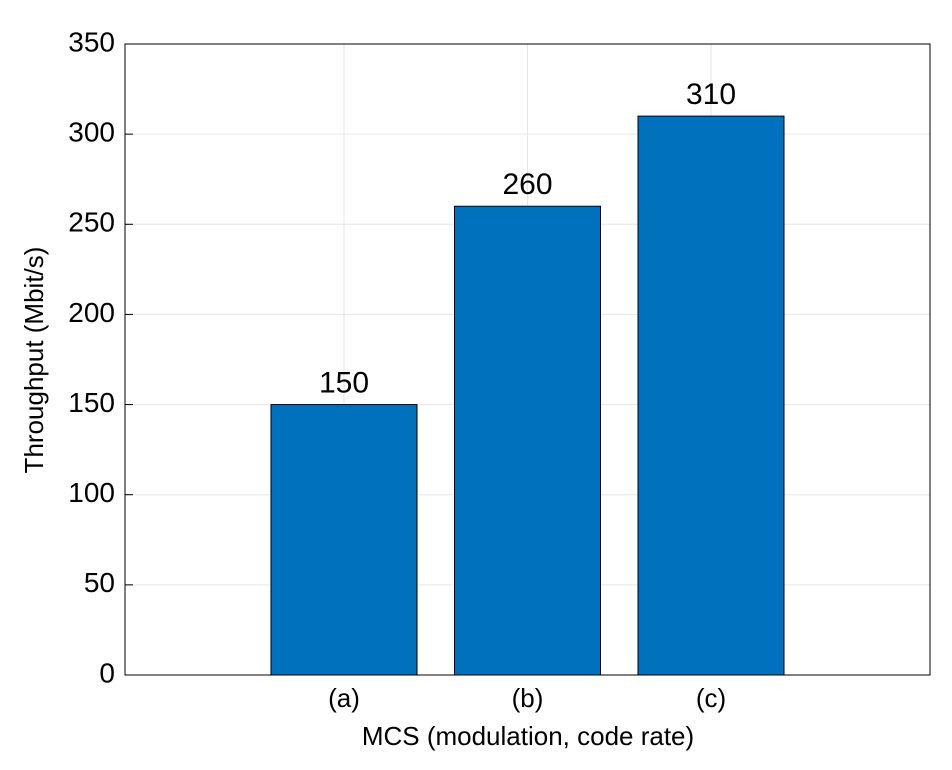 This screenshot has width=952, height=770. Describe the element at coordinates (711, 698) in the screenshot. I see `x-tick-label: (c)` at that location.